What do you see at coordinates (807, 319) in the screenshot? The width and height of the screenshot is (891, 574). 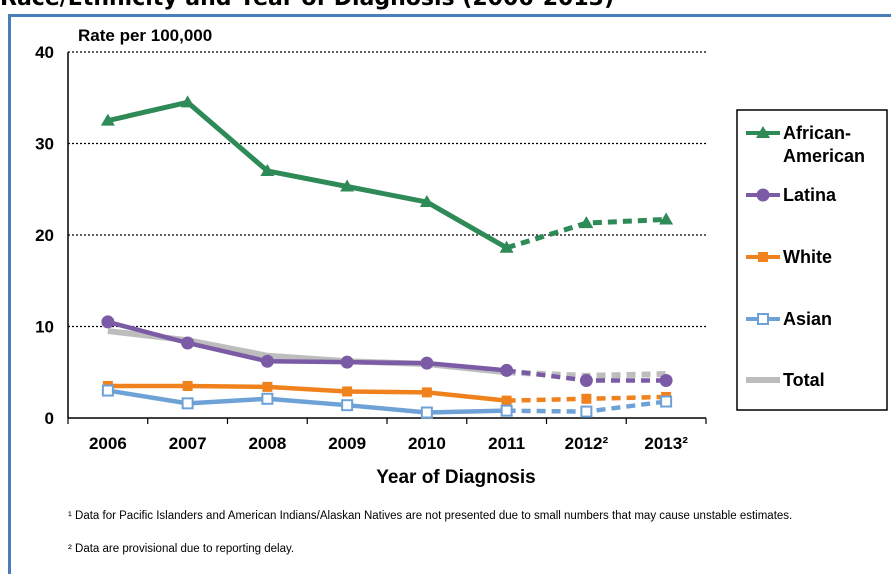 I see `legend-label: Asian` at bounding box center [807, 319].